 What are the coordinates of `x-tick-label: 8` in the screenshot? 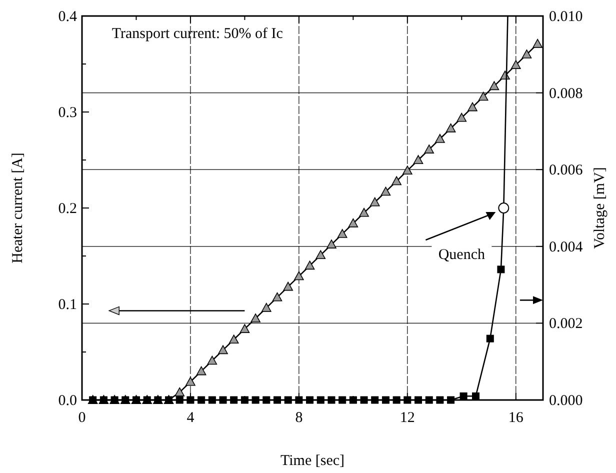 It's located at (299, 418).